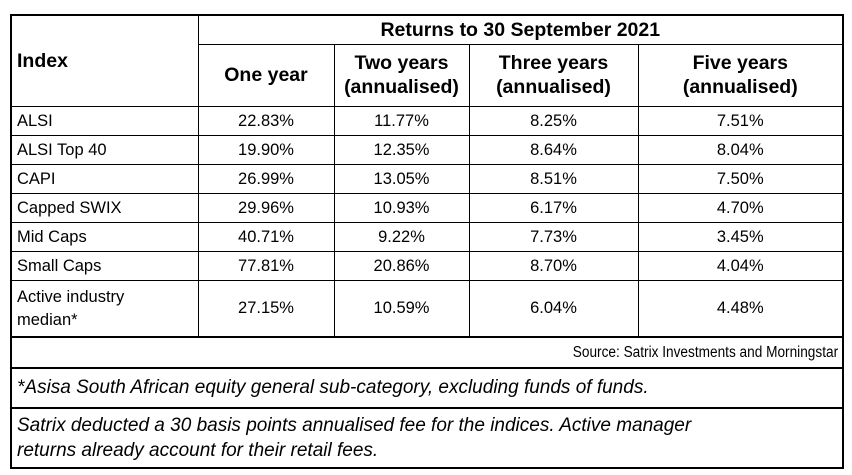 This screenshot has width=852, height=475. I want to click on value-cell: 8.25%, so click(553, 121).